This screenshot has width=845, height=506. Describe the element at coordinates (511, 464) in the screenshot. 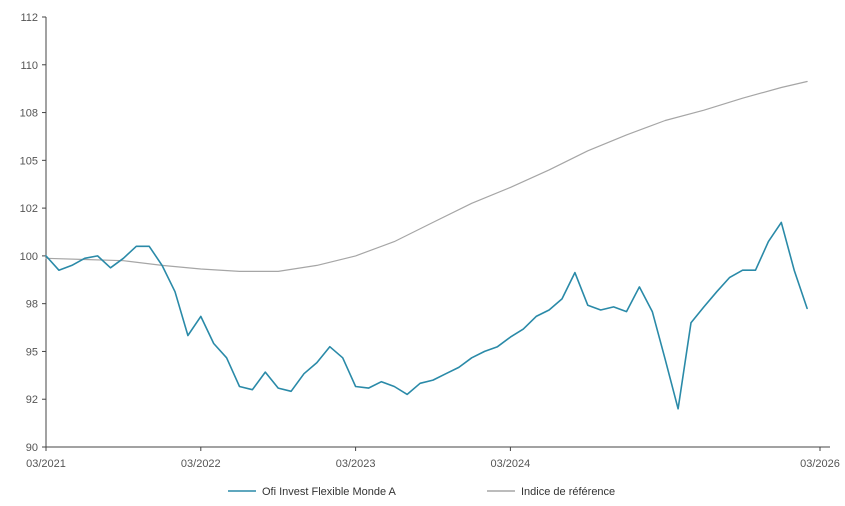

I see `x-tick-label: 03/2024` at that location.